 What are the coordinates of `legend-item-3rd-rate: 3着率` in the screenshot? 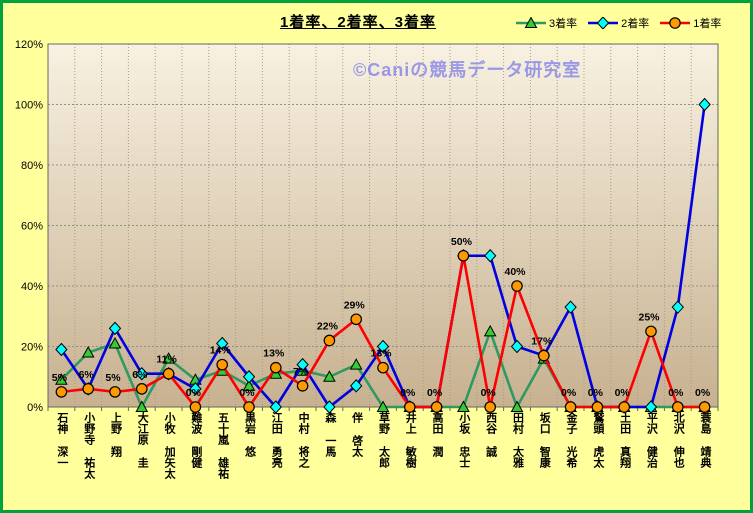 It's located at (546, 23).